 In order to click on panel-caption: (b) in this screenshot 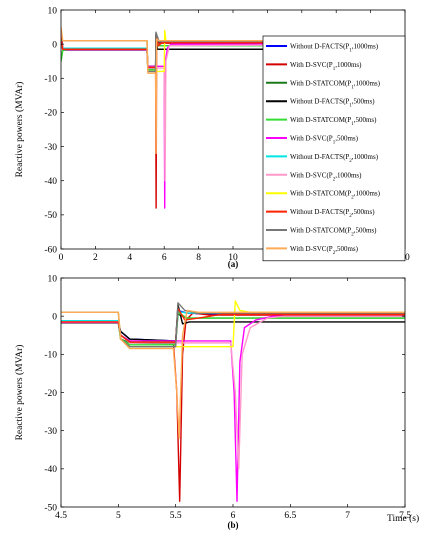, I will do `click(233, 525)`.